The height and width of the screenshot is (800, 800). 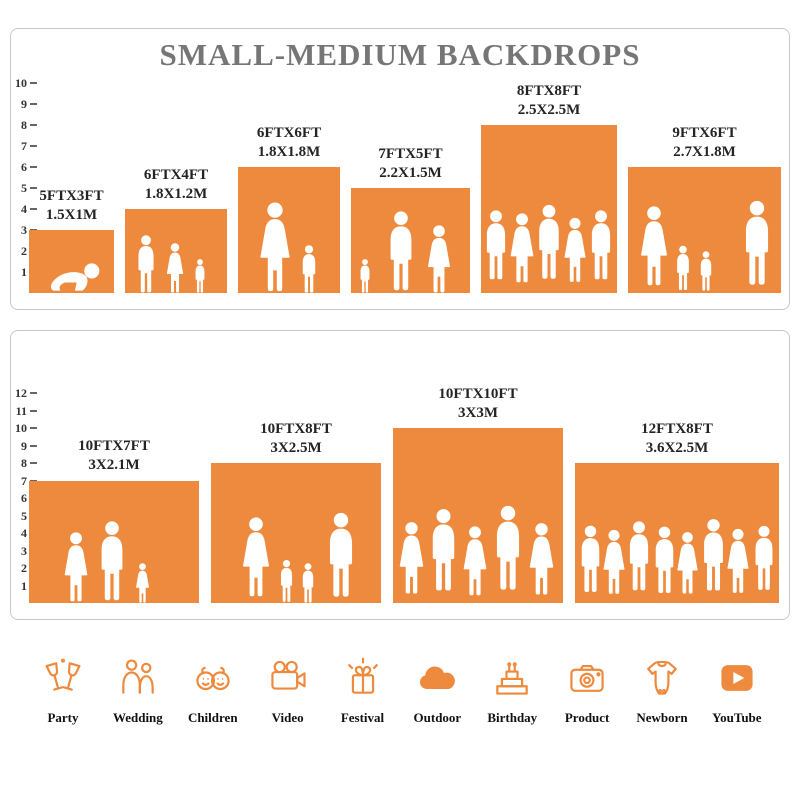 I want to click on backdrop-block-7x5: 7FTX5FT 2.2X1.5M, so click(x=410, y=219).